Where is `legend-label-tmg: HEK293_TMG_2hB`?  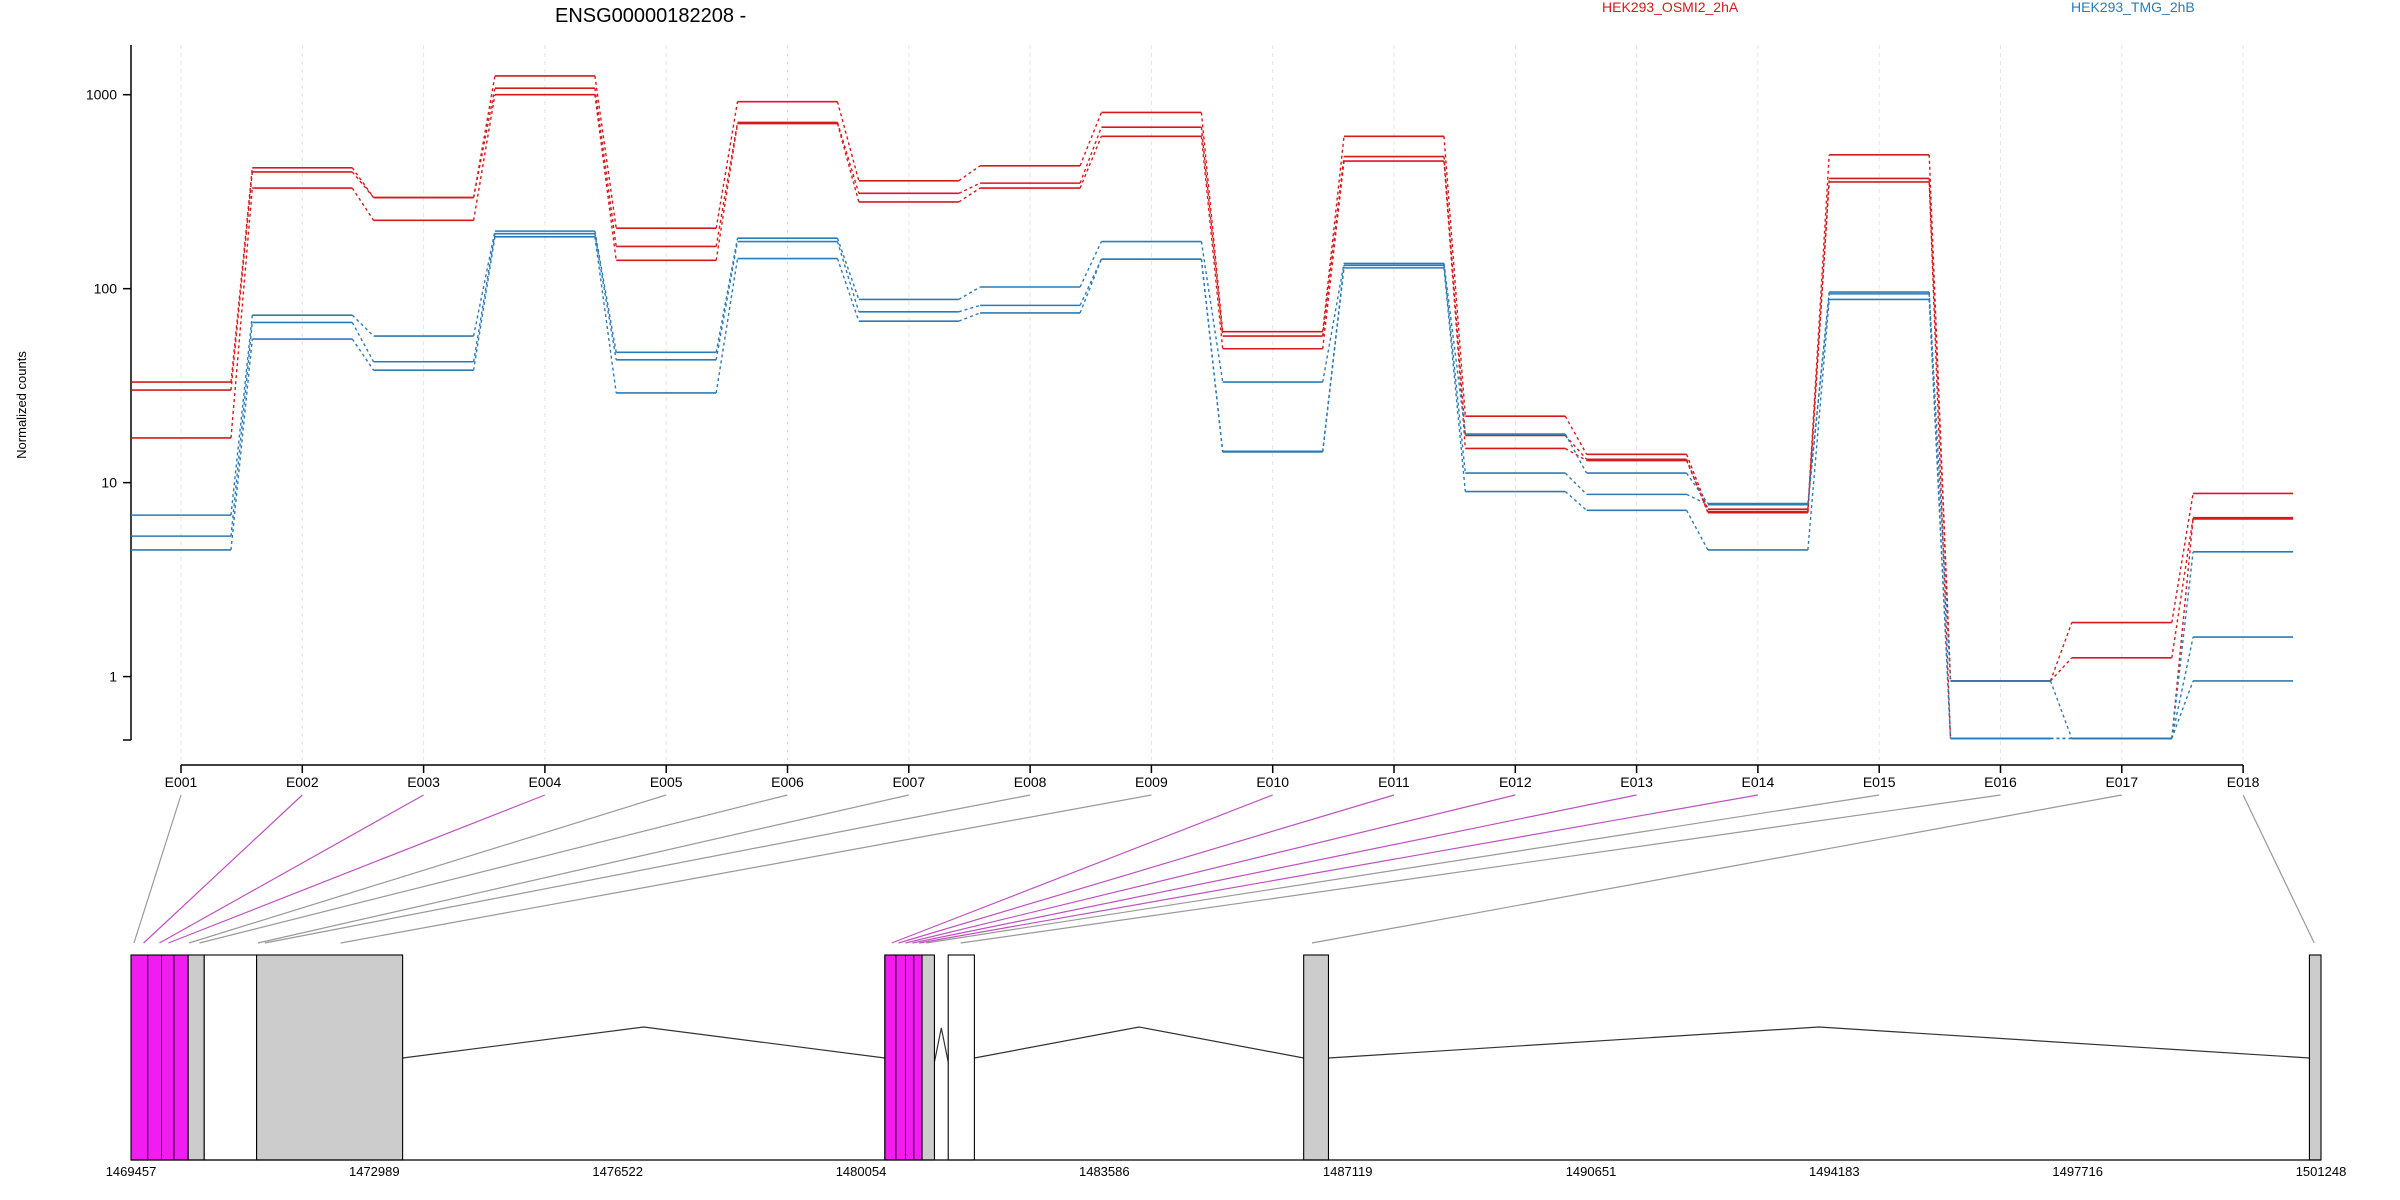 legend-label-tmg: HEK293_TMG_2hB is located at coordinates (2133, 7).